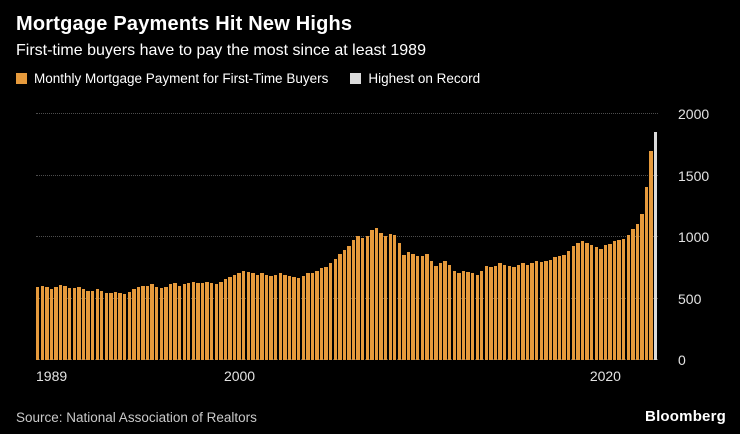 This screenshot has width=740, height=434. What do you see at coordinates (136, 417) in the screenshot?
I see `source-note: Source: National Association of Realtors` at bounding box center [136, 417].